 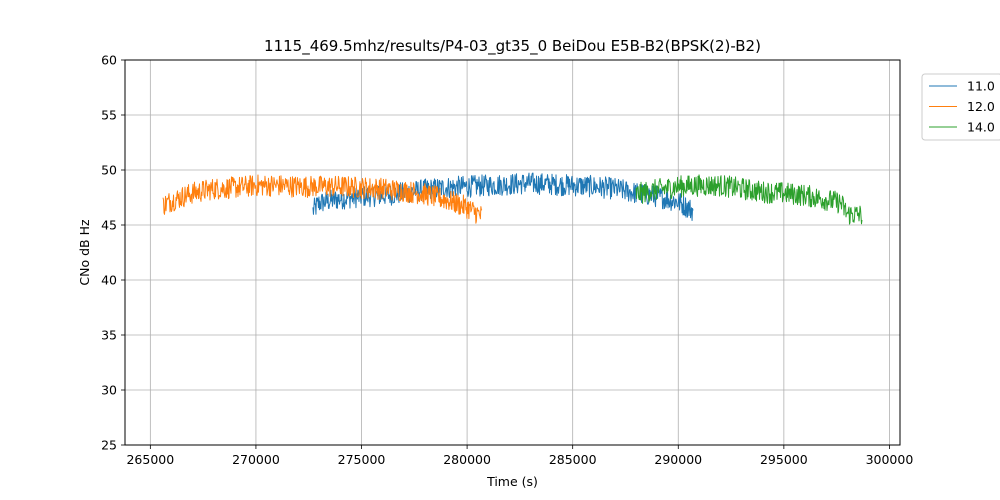 I want to click on y-tick-label: 40, so click(x=109, y=280).